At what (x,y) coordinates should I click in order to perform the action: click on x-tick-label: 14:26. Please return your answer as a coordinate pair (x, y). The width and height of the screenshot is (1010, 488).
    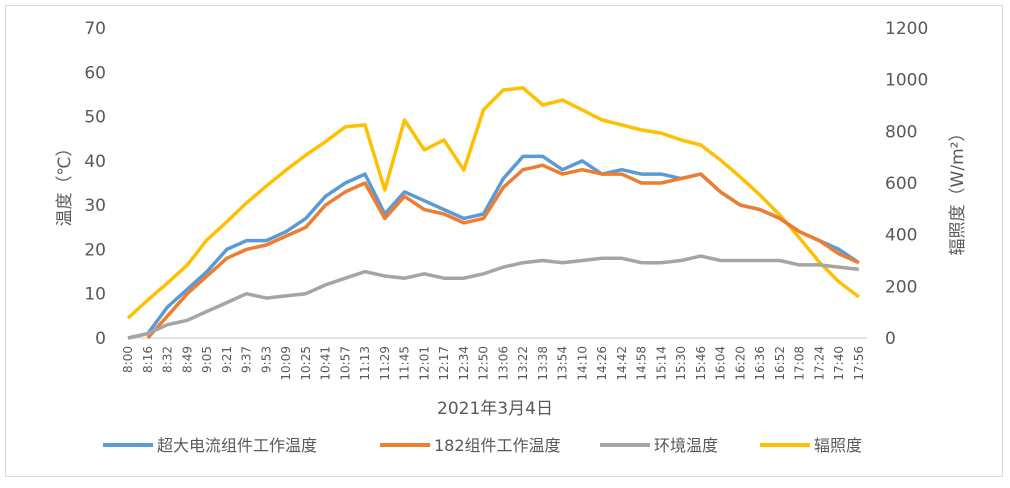
    Looking at the image, I should click on (602, 363).